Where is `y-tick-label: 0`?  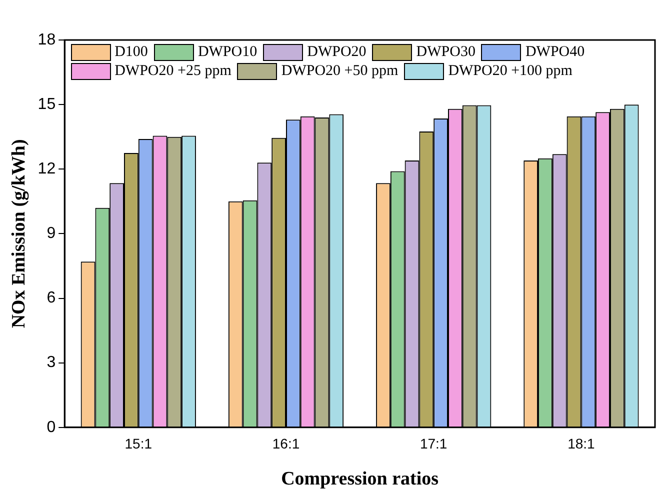 y-tick-label: 0 is located at coordinates (51, 427).